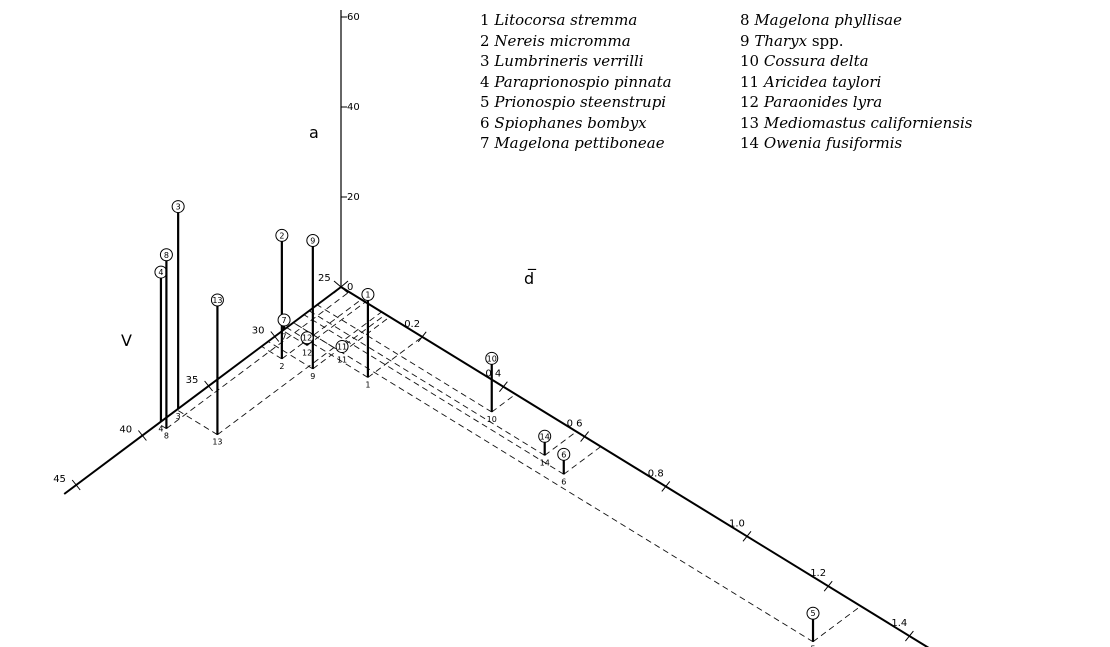 This screenshot has width=1110, height=647. Describe the element at coordinates (781, 40) in the screenshot. I see `legend-species: Tharyx` at that location.